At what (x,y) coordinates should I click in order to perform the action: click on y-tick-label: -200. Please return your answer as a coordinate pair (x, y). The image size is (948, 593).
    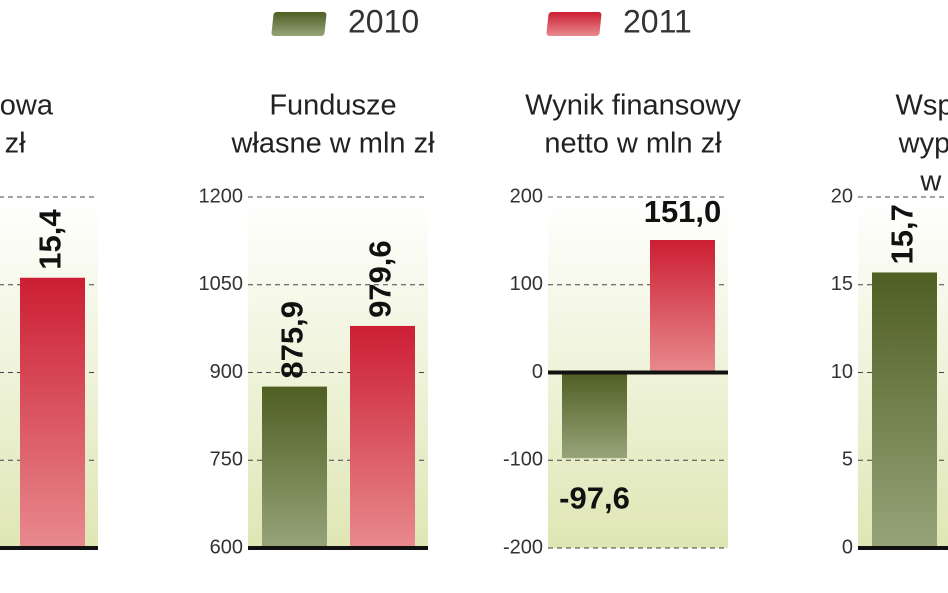
    Looking at the image, I should click on (523, 547).